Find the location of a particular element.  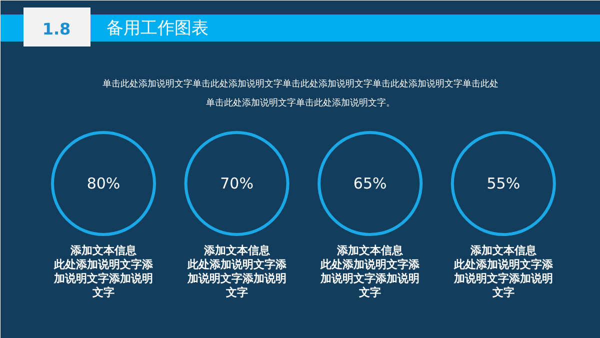

text: 1.8 is located at coordinates (56, 29).